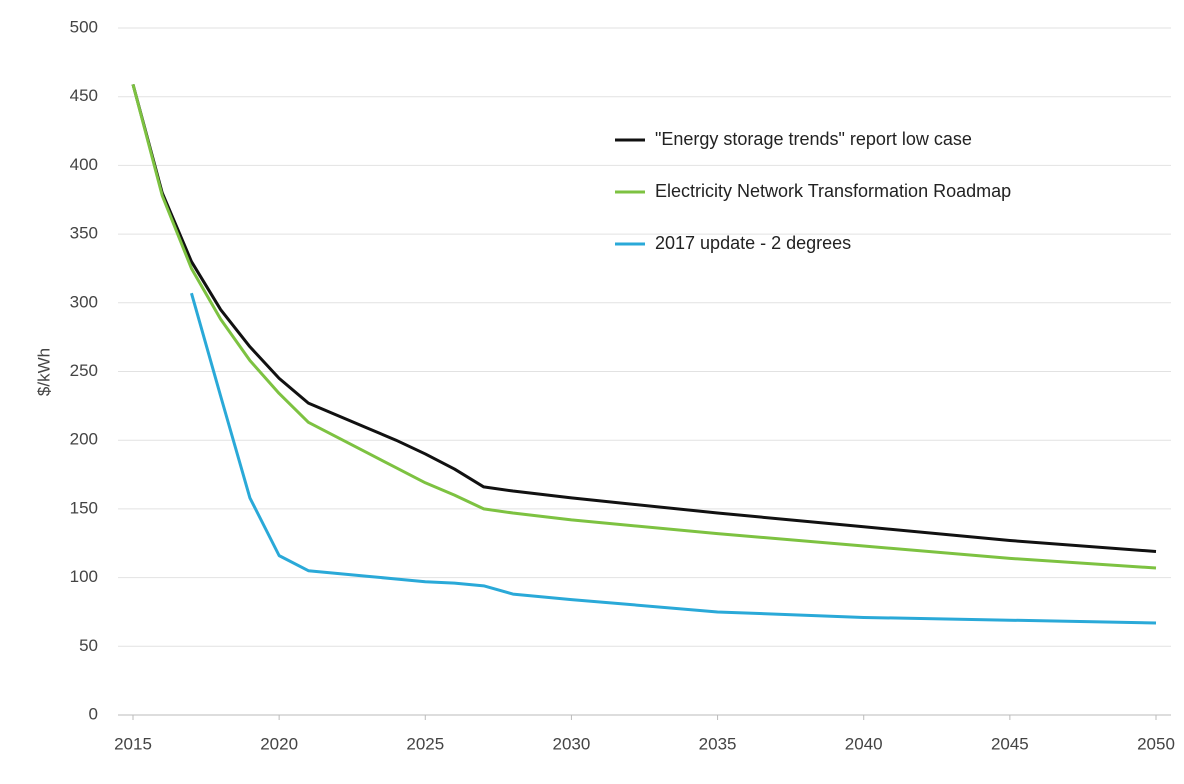 The width and height of the screenshot is (1184, 784). What do you see at coordinates (88, 645) in the screenshot?
I see `y-tick-label: 50` at bounding box center [88, 645].